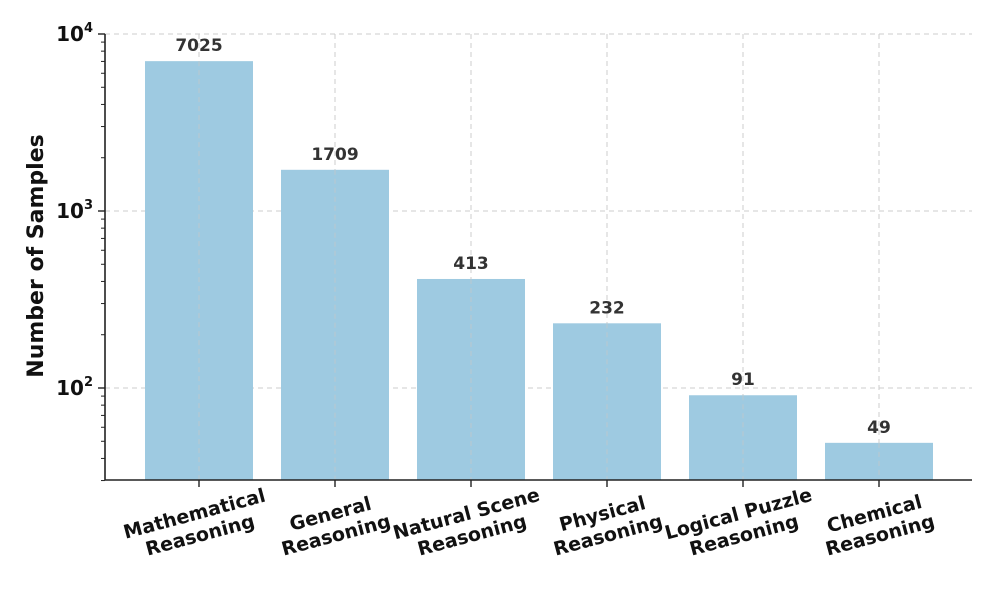  What do you see at coordinates (879, 428) in the screenshot?
I see `data-label: 49` at bounding box center [879, 428].